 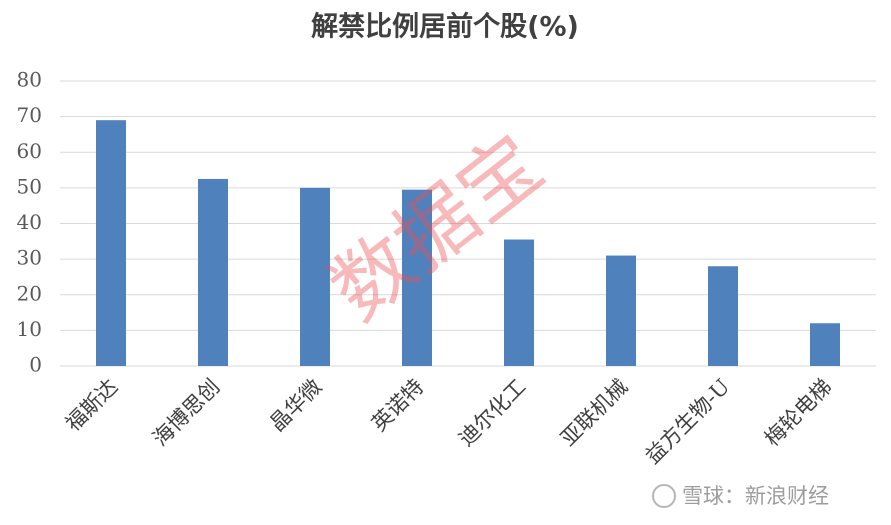 I want to click on chart-title: 解禁比例居前个股(%), so click(x=445, y=27).